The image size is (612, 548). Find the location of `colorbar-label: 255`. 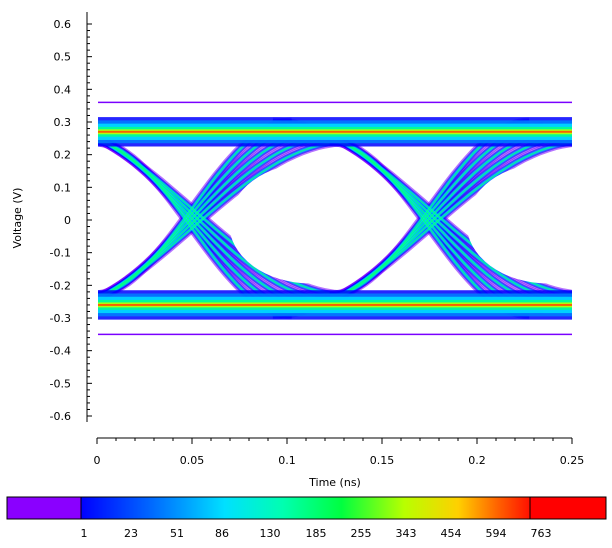

colorbar-label: 255 is located at coordinates (361, 533).